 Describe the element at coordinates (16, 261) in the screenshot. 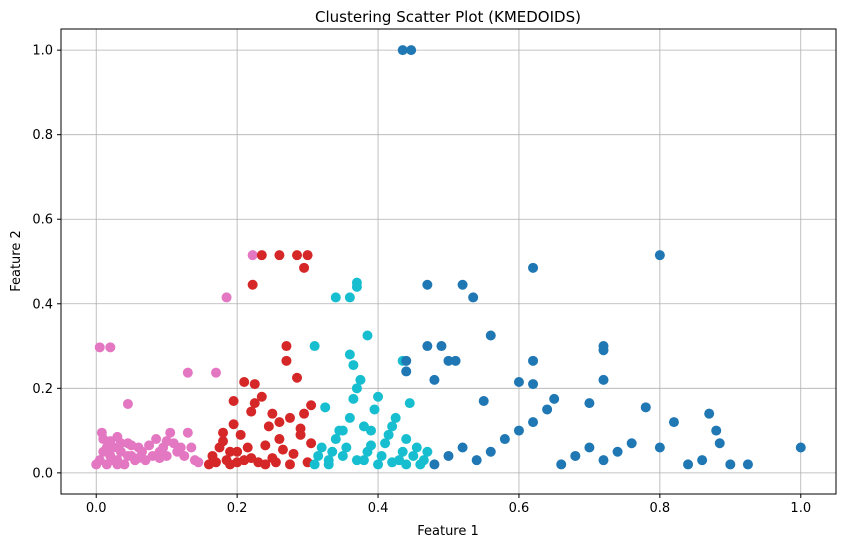

I see `y-axis-label: Feature 2` at that location.